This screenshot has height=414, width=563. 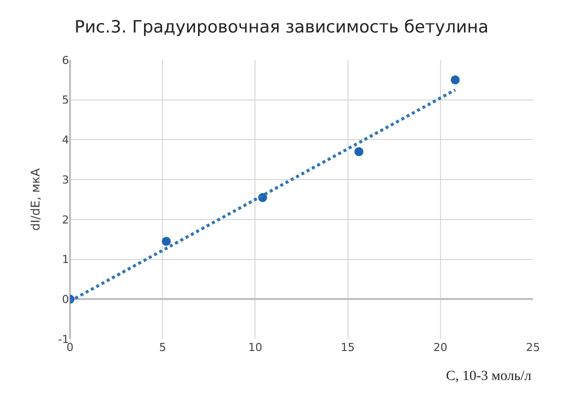 What do you see at coordinates (65, 140) in the screenshot?
I see `y-tick-label: 4` at bounding box center [65, 140].